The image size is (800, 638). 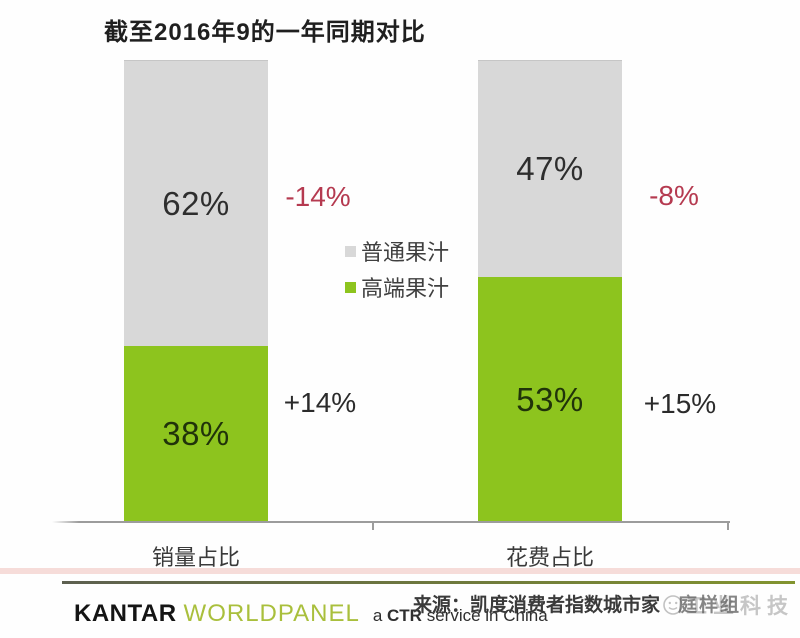 I want to click on brand-logo: KANTAR WORLDPANEL a CTR service in China, so click(x=311, y=614).